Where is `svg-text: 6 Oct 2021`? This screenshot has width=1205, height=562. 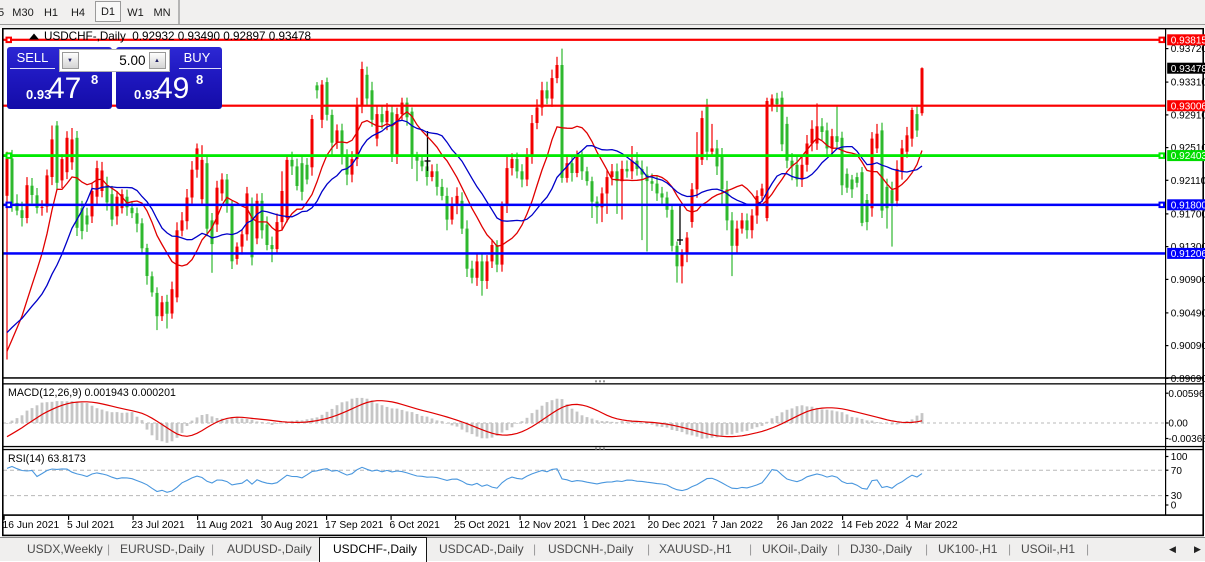
svg-text: 6 Oct 2021 is located at coordinates (415, 525).